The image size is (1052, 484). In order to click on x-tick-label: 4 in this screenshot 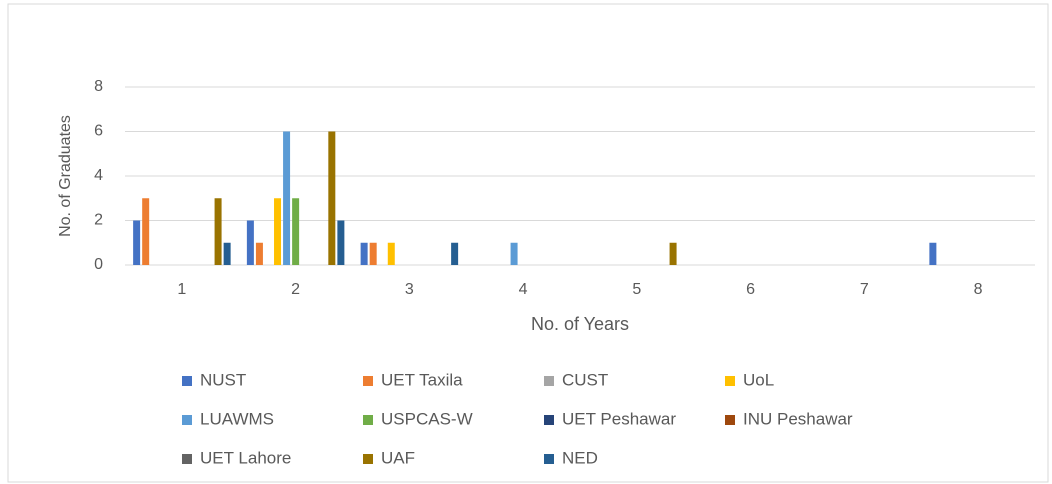, I will do `click(523, 289)`.